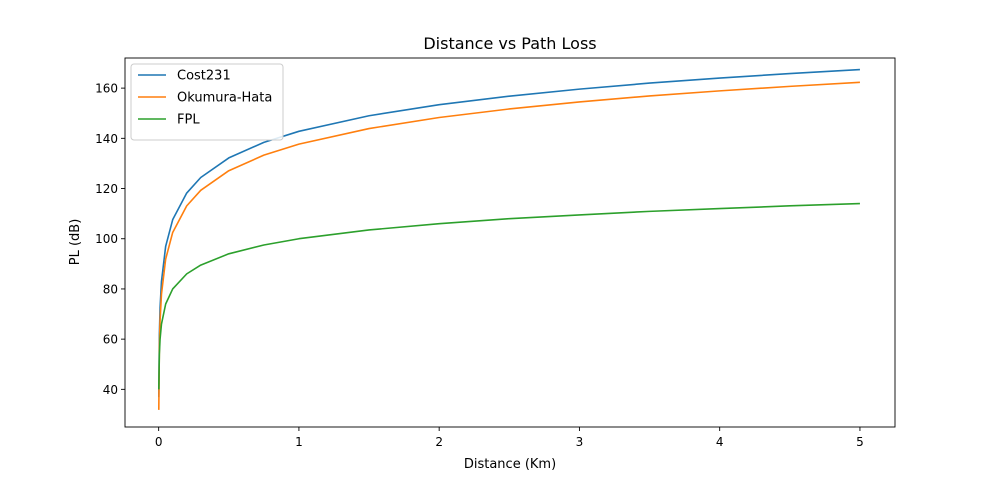  I want to click on x-tick-label: 3, so click(580, 442).